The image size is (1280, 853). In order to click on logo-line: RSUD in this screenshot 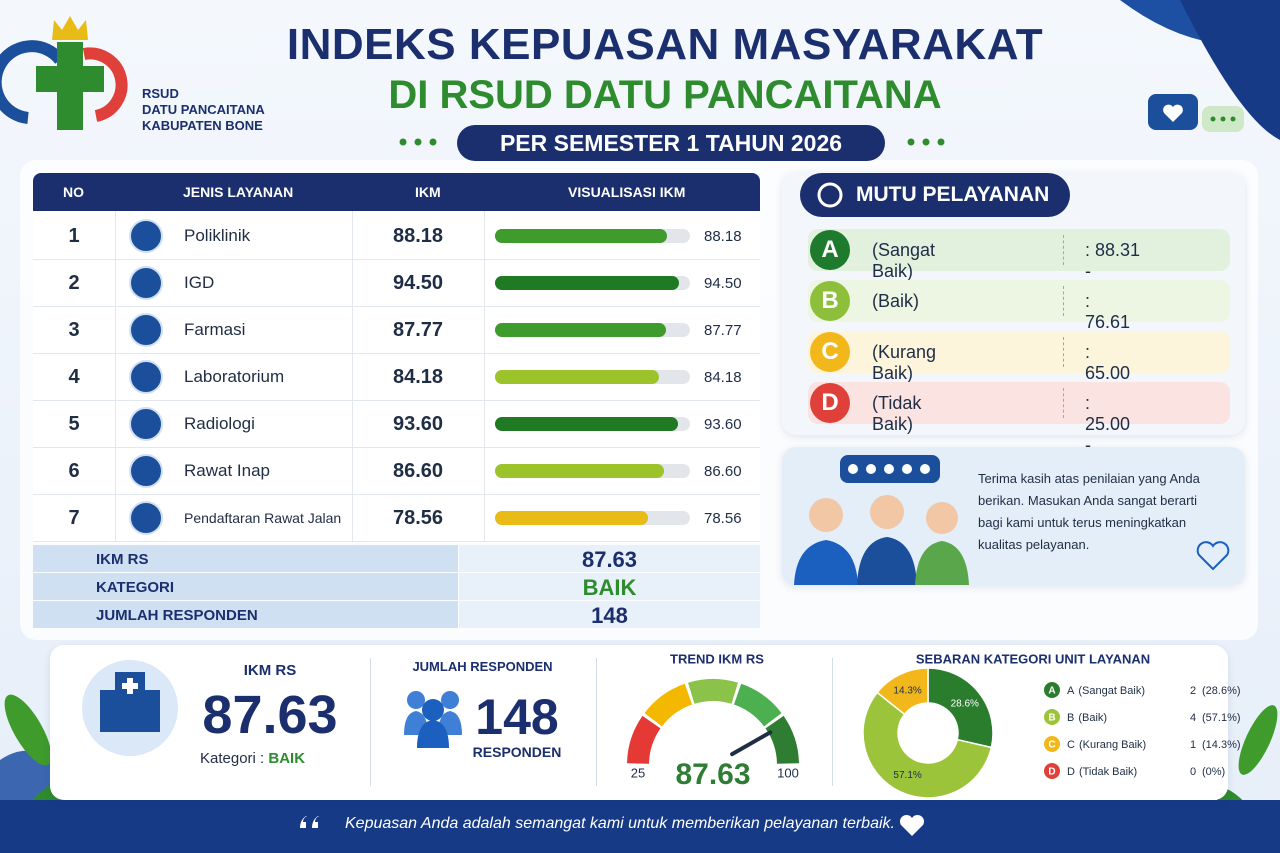, I will do `click(160, 93)`.